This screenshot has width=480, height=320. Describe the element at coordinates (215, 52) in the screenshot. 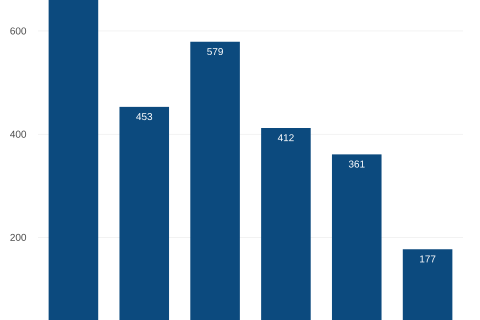

I see `data-label: 579` at that location.